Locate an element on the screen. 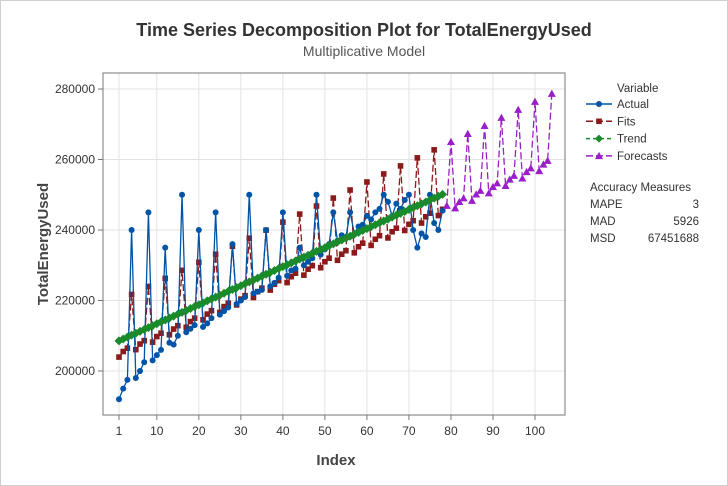 The width and height of the screenshot is (728, 486). series-forecasts is located at coordinates (499, 150).